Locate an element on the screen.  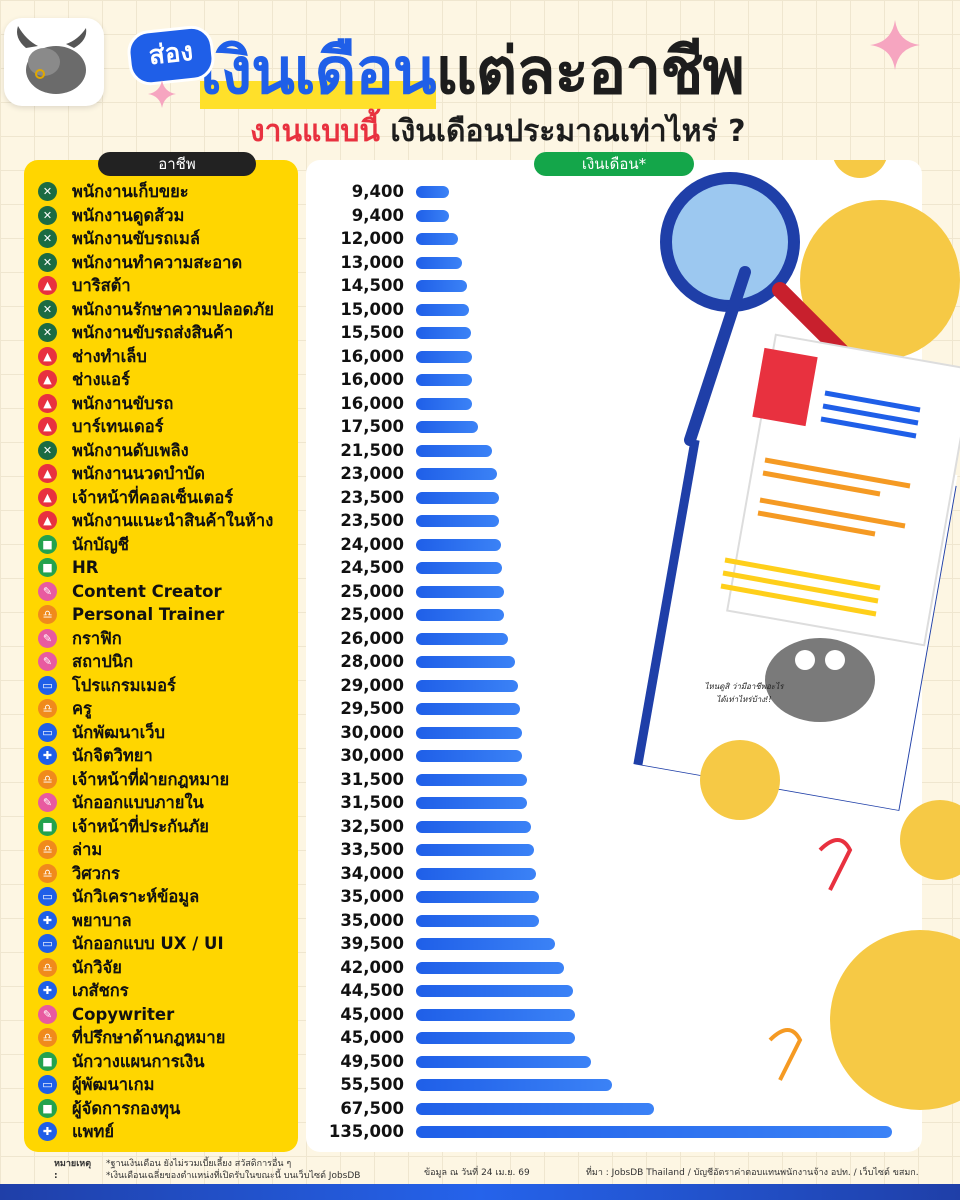
occupation-label: พนักงานทำความสะอาด is located at coordinates (157, 262).